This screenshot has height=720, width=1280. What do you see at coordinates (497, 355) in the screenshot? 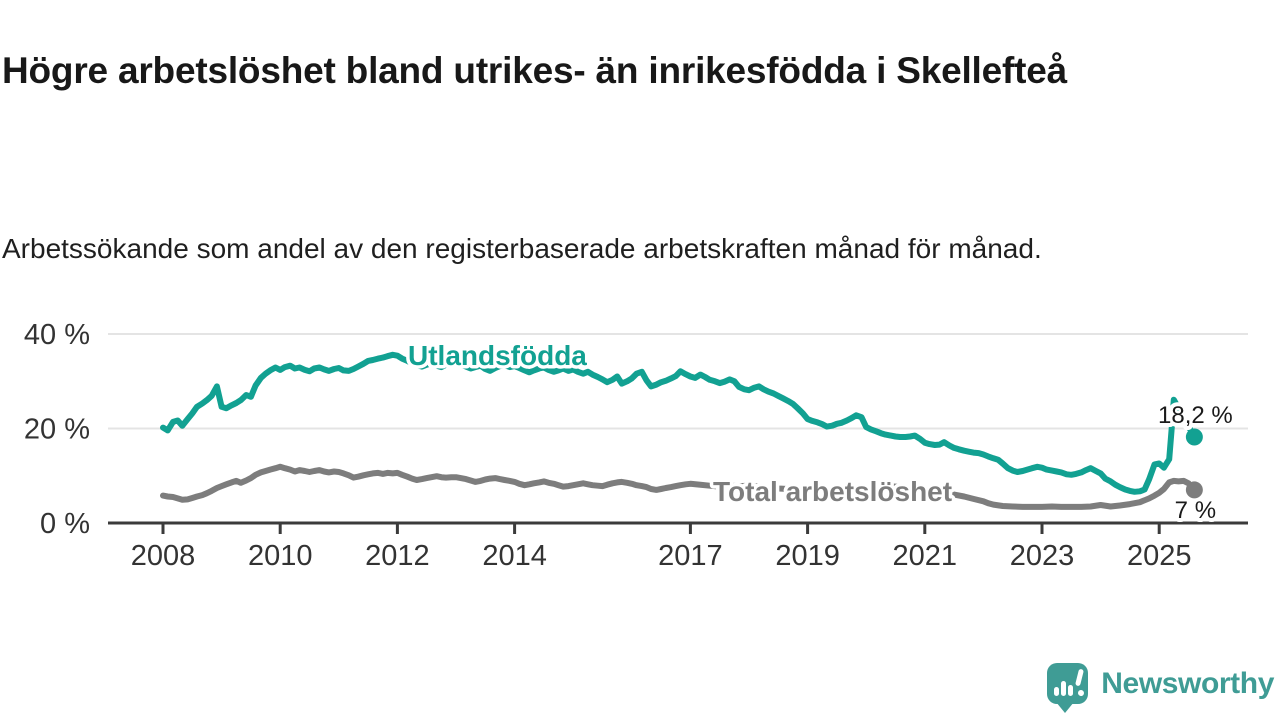
I see `series-label: Utlandsfödda` at bounding box center [497, 355].